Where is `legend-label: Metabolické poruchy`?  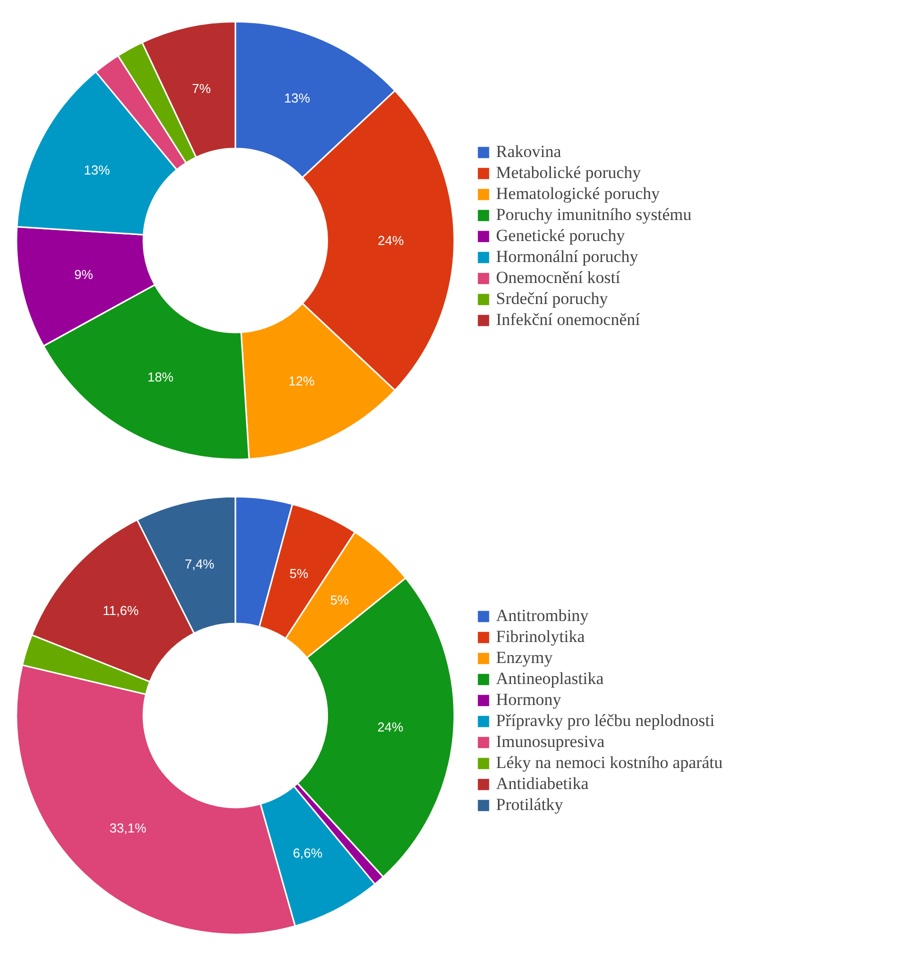
legend-label: Metabolické poruchy is located at coordinates (568, 173).